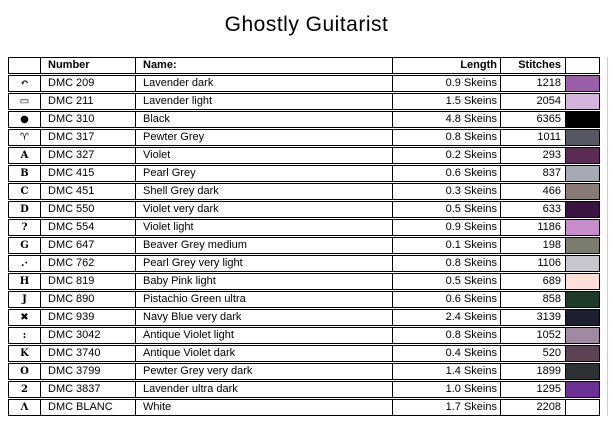  I want to click on symbol-cell: K, so click(25, 353).